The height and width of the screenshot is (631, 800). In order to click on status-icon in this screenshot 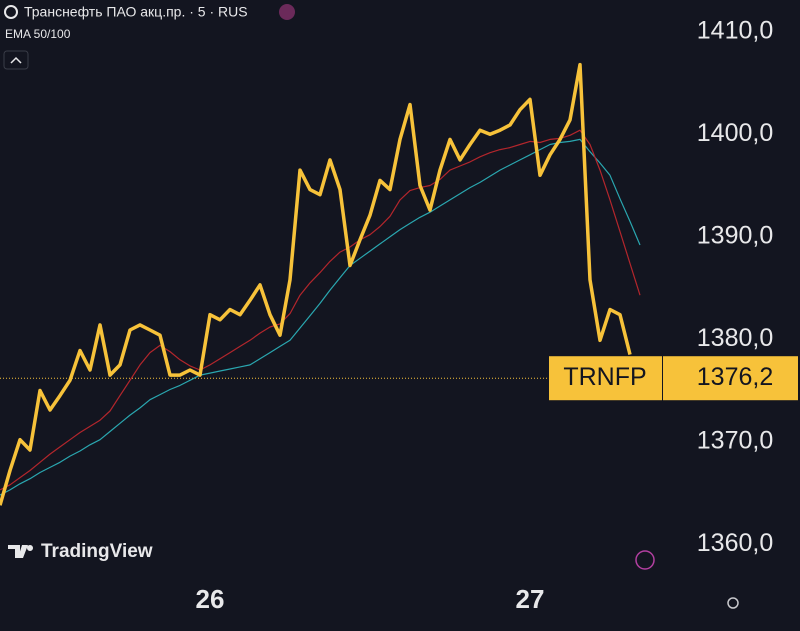, I will do `click(287, 12)`.